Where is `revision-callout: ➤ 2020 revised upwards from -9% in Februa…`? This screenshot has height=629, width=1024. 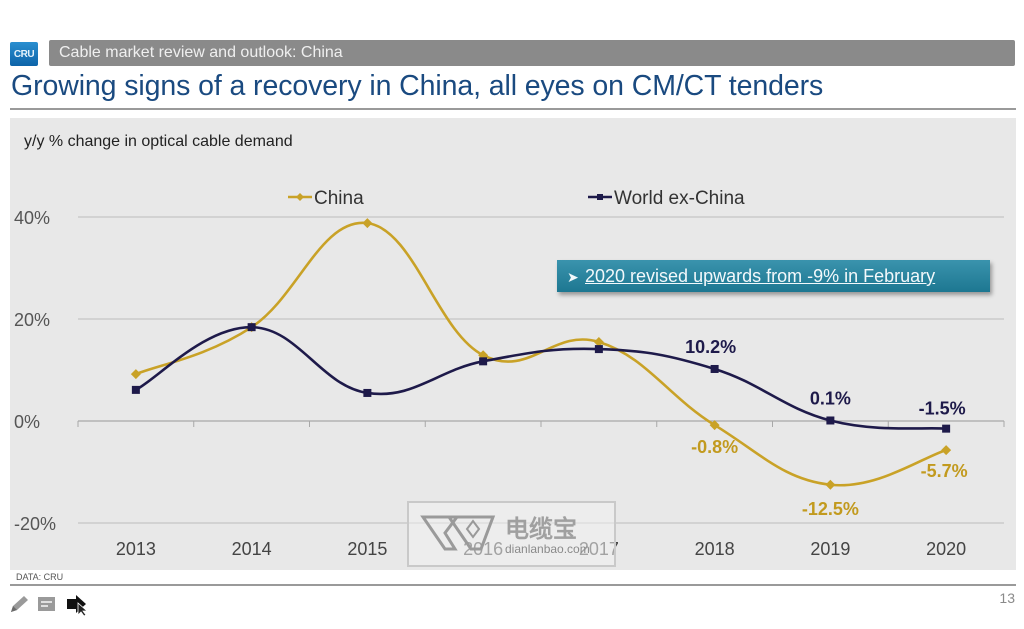 revision-callout: ➤ 2020 revised upwards from -9% in Februa… is located at coordinates (773, 276).